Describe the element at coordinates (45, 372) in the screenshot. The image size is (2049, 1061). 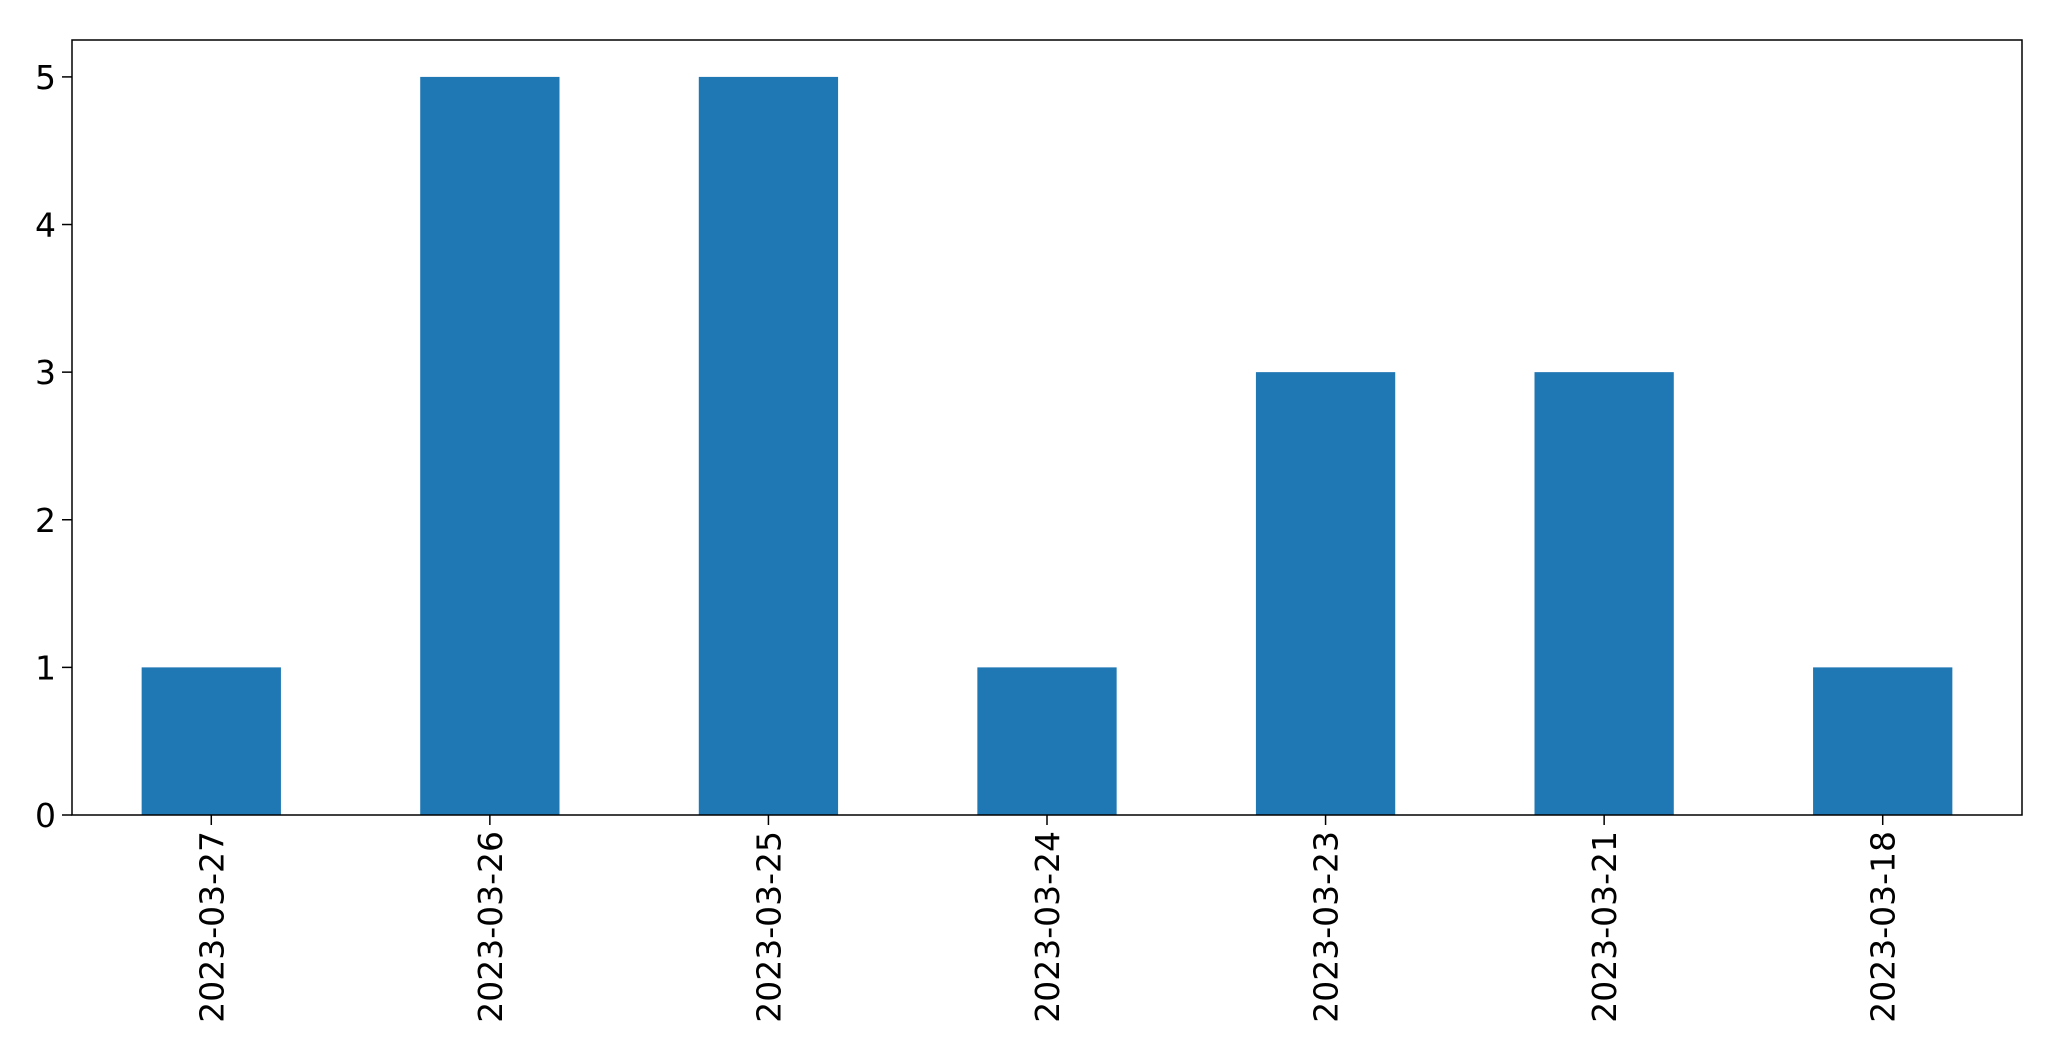
I see `y-tick-label: 3` at that location.